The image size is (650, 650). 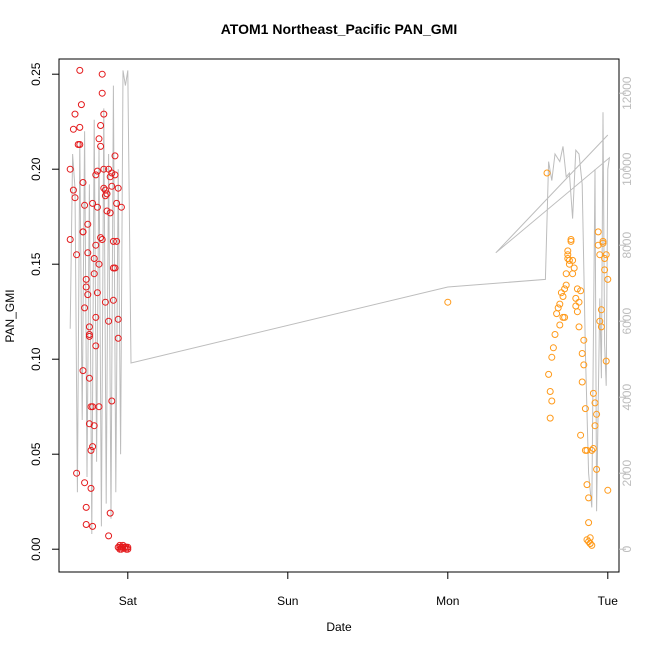 I want to click on x-axis: Sat Sun Mon Tue, so click(x=368, y=590).